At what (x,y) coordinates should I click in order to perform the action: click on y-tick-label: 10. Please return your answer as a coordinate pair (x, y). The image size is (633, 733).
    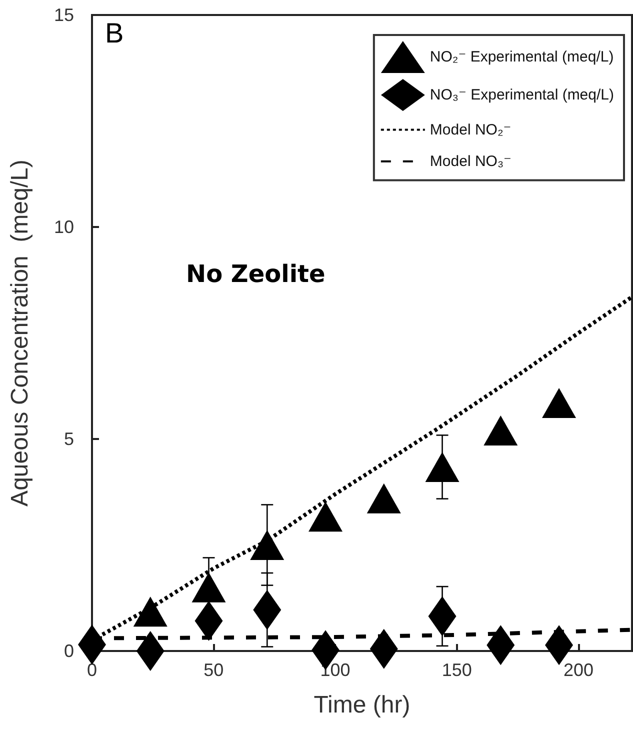
    Looking at the image, I should click on (64, 227).